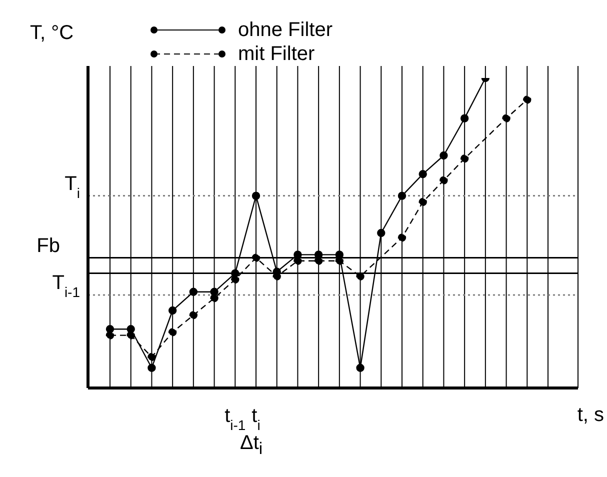  What do you see at coordinates (256, 419) in the screenshot?
I see `x-tick-label: t$_{i}$` at bounding box center [256, 419].